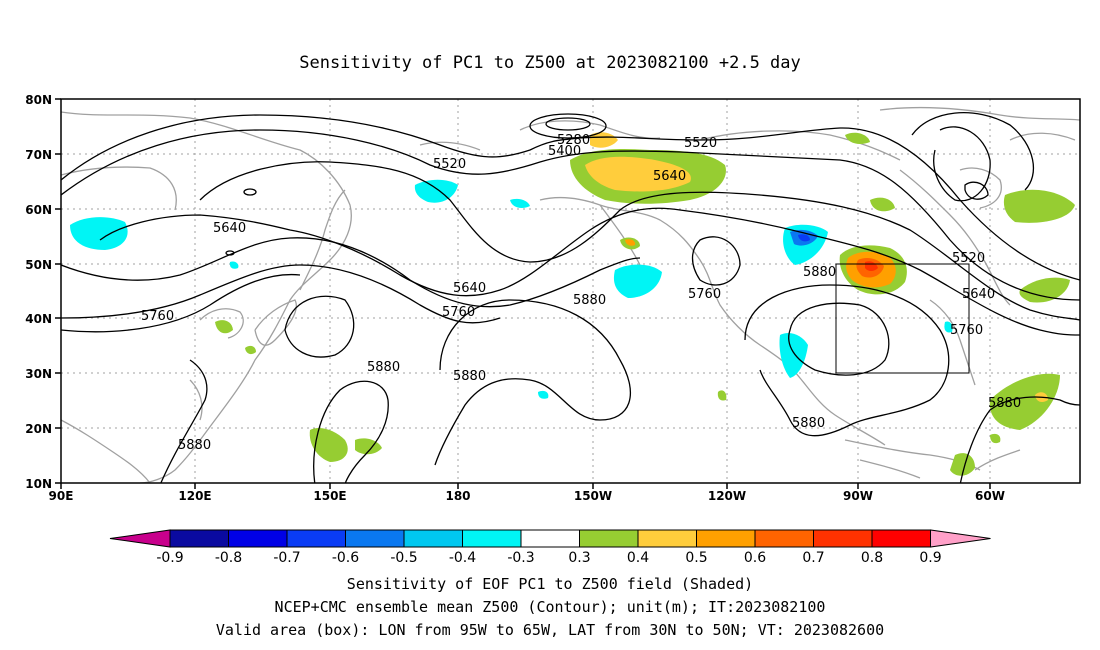 The image size is (1100, 650). I want to click on lon-label: 180, so click(457, 496).